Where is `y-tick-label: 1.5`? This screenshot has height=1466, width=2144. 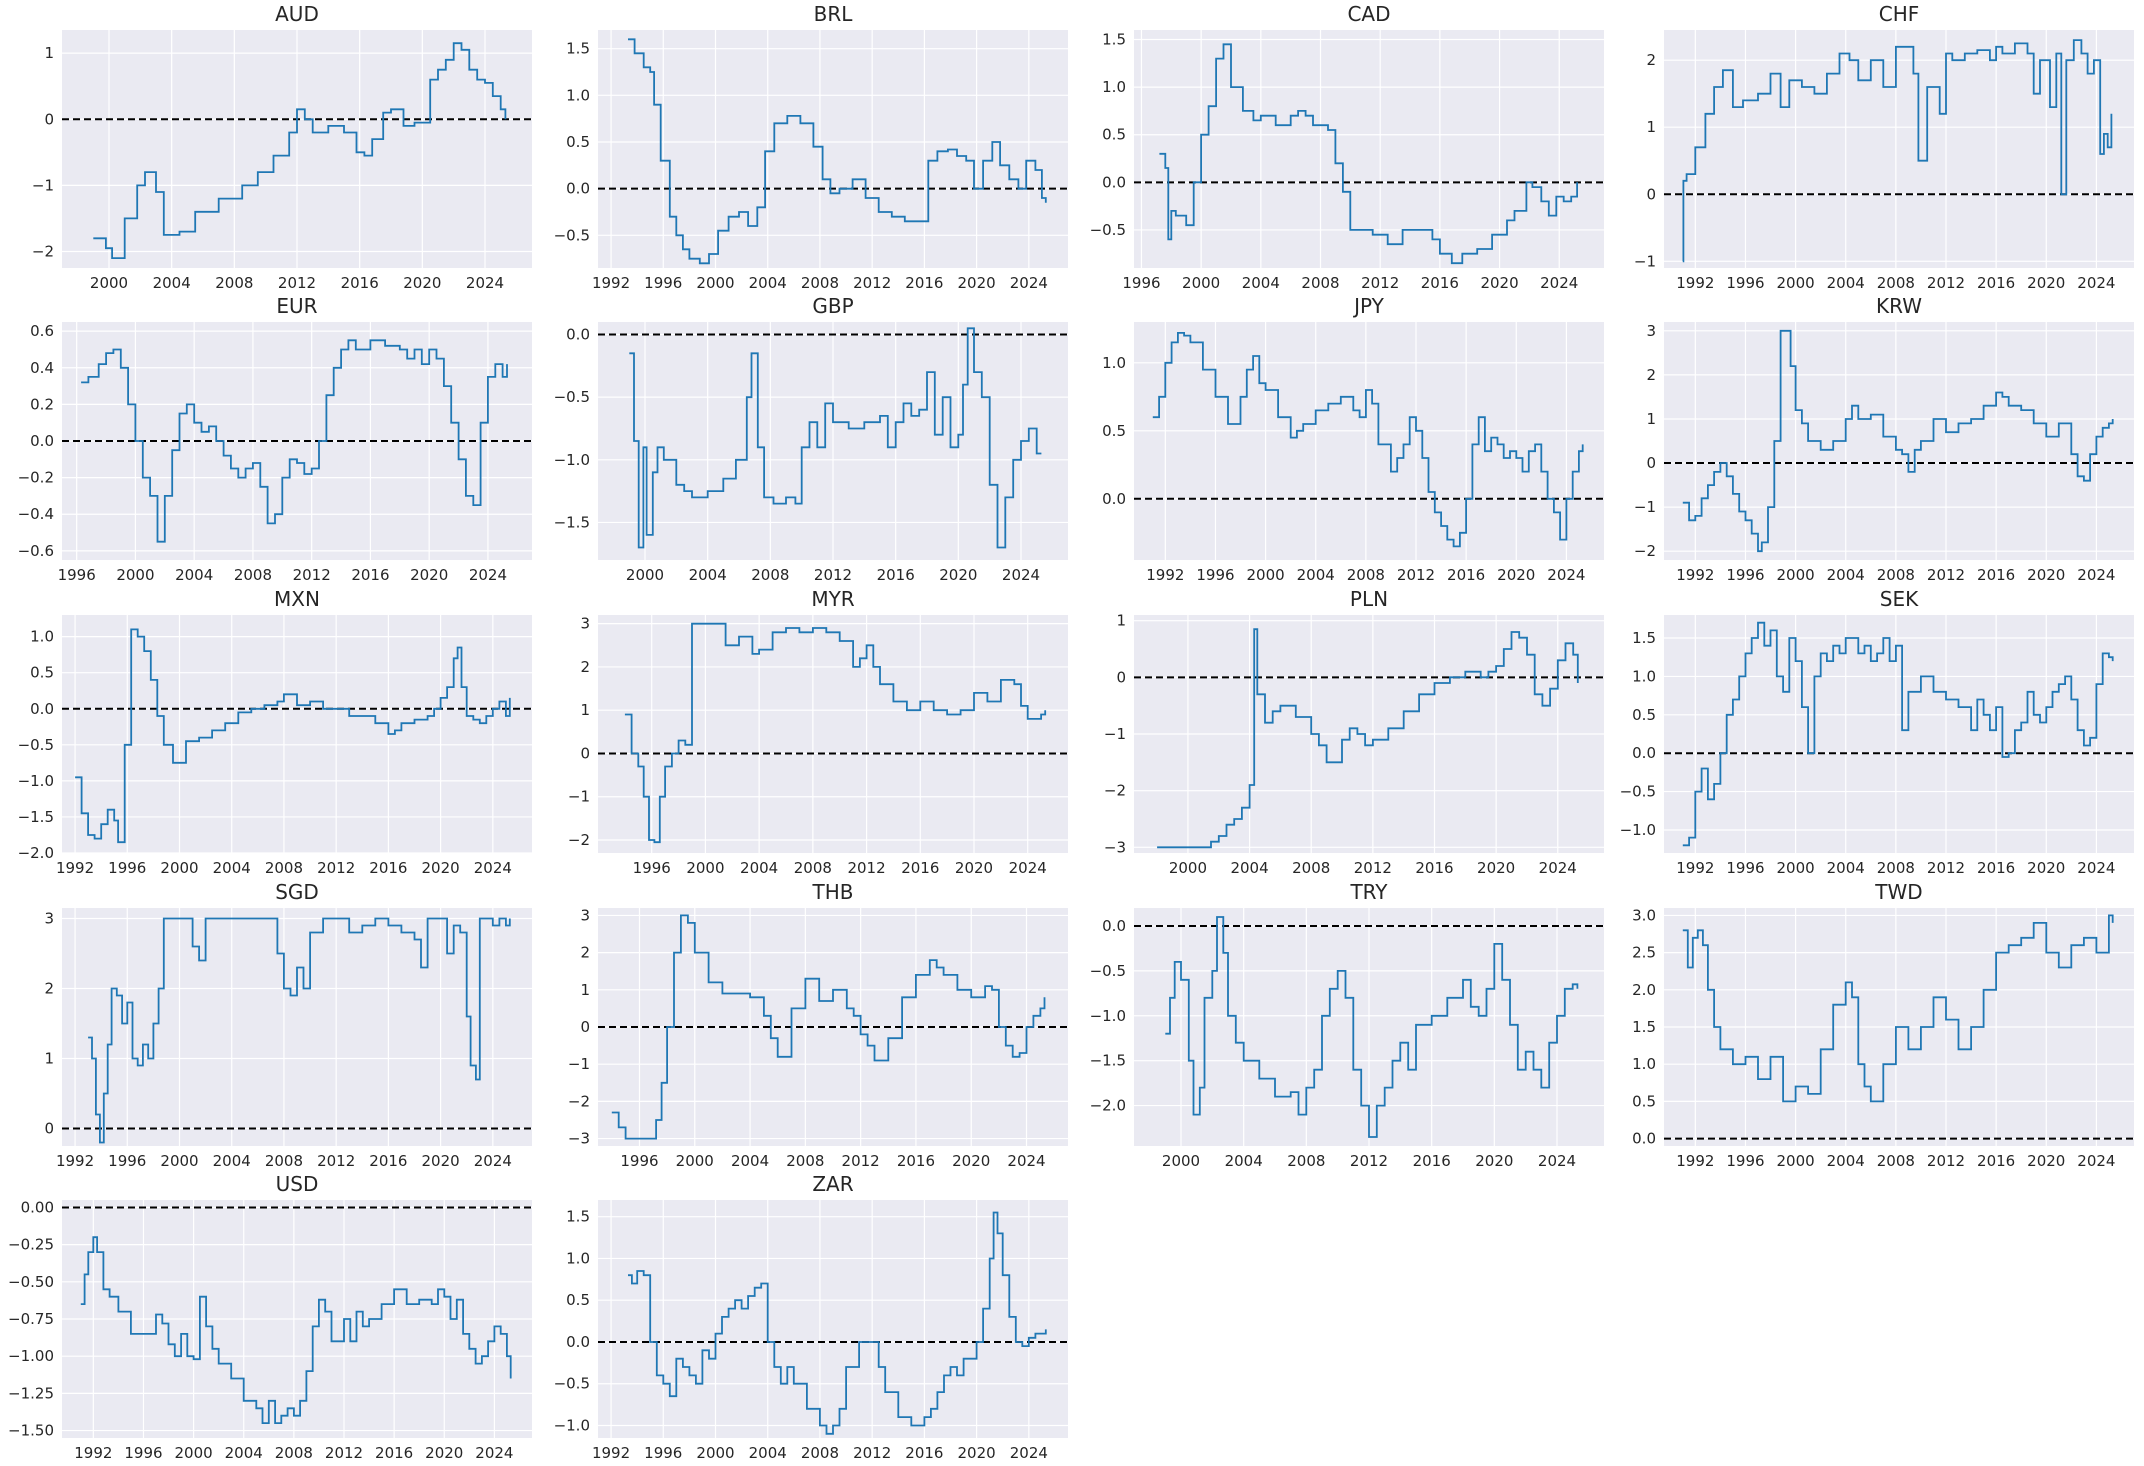 y-tick-label: 1.5 is located at coordinates (1644, 638).